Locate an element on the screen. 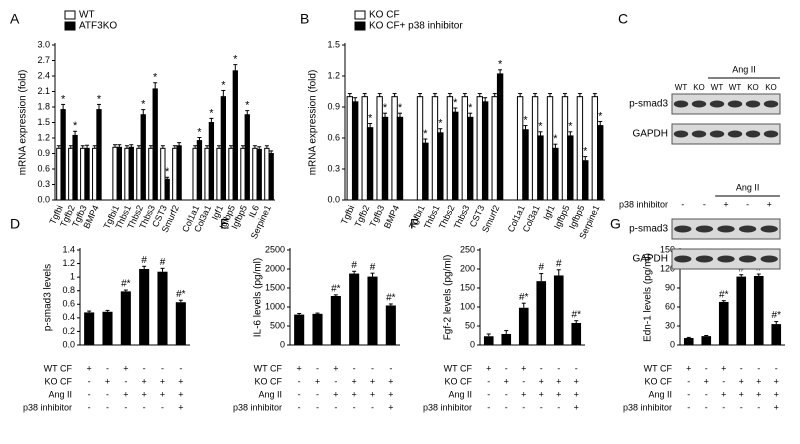 This screenshot has width=800, height=444. condition-name: KO CF is located at coordinates (58, 381).